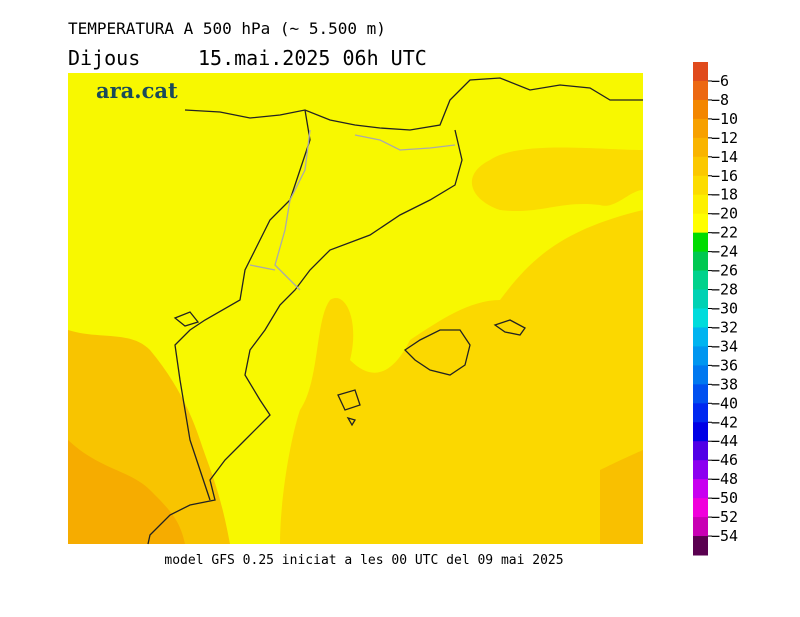 This screenshot has width=800, height=617. What do you see at coordinates (312, 58) in the screenshot?
I see `datetime: 15.mai.2025 06h UTC` at bounding box center [312, 58].